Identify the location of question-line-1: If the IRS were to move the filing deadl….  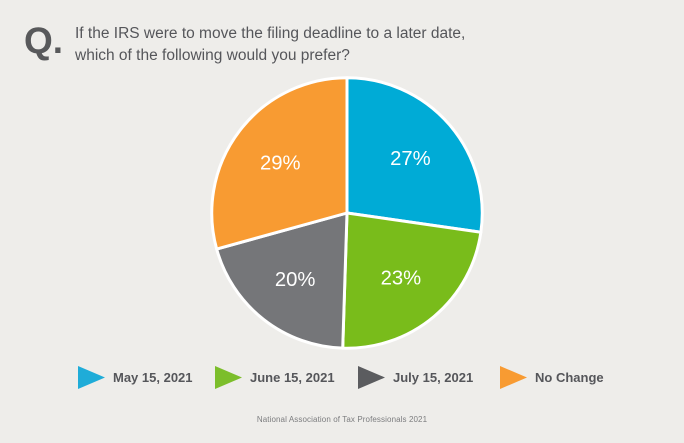
(270, 33).